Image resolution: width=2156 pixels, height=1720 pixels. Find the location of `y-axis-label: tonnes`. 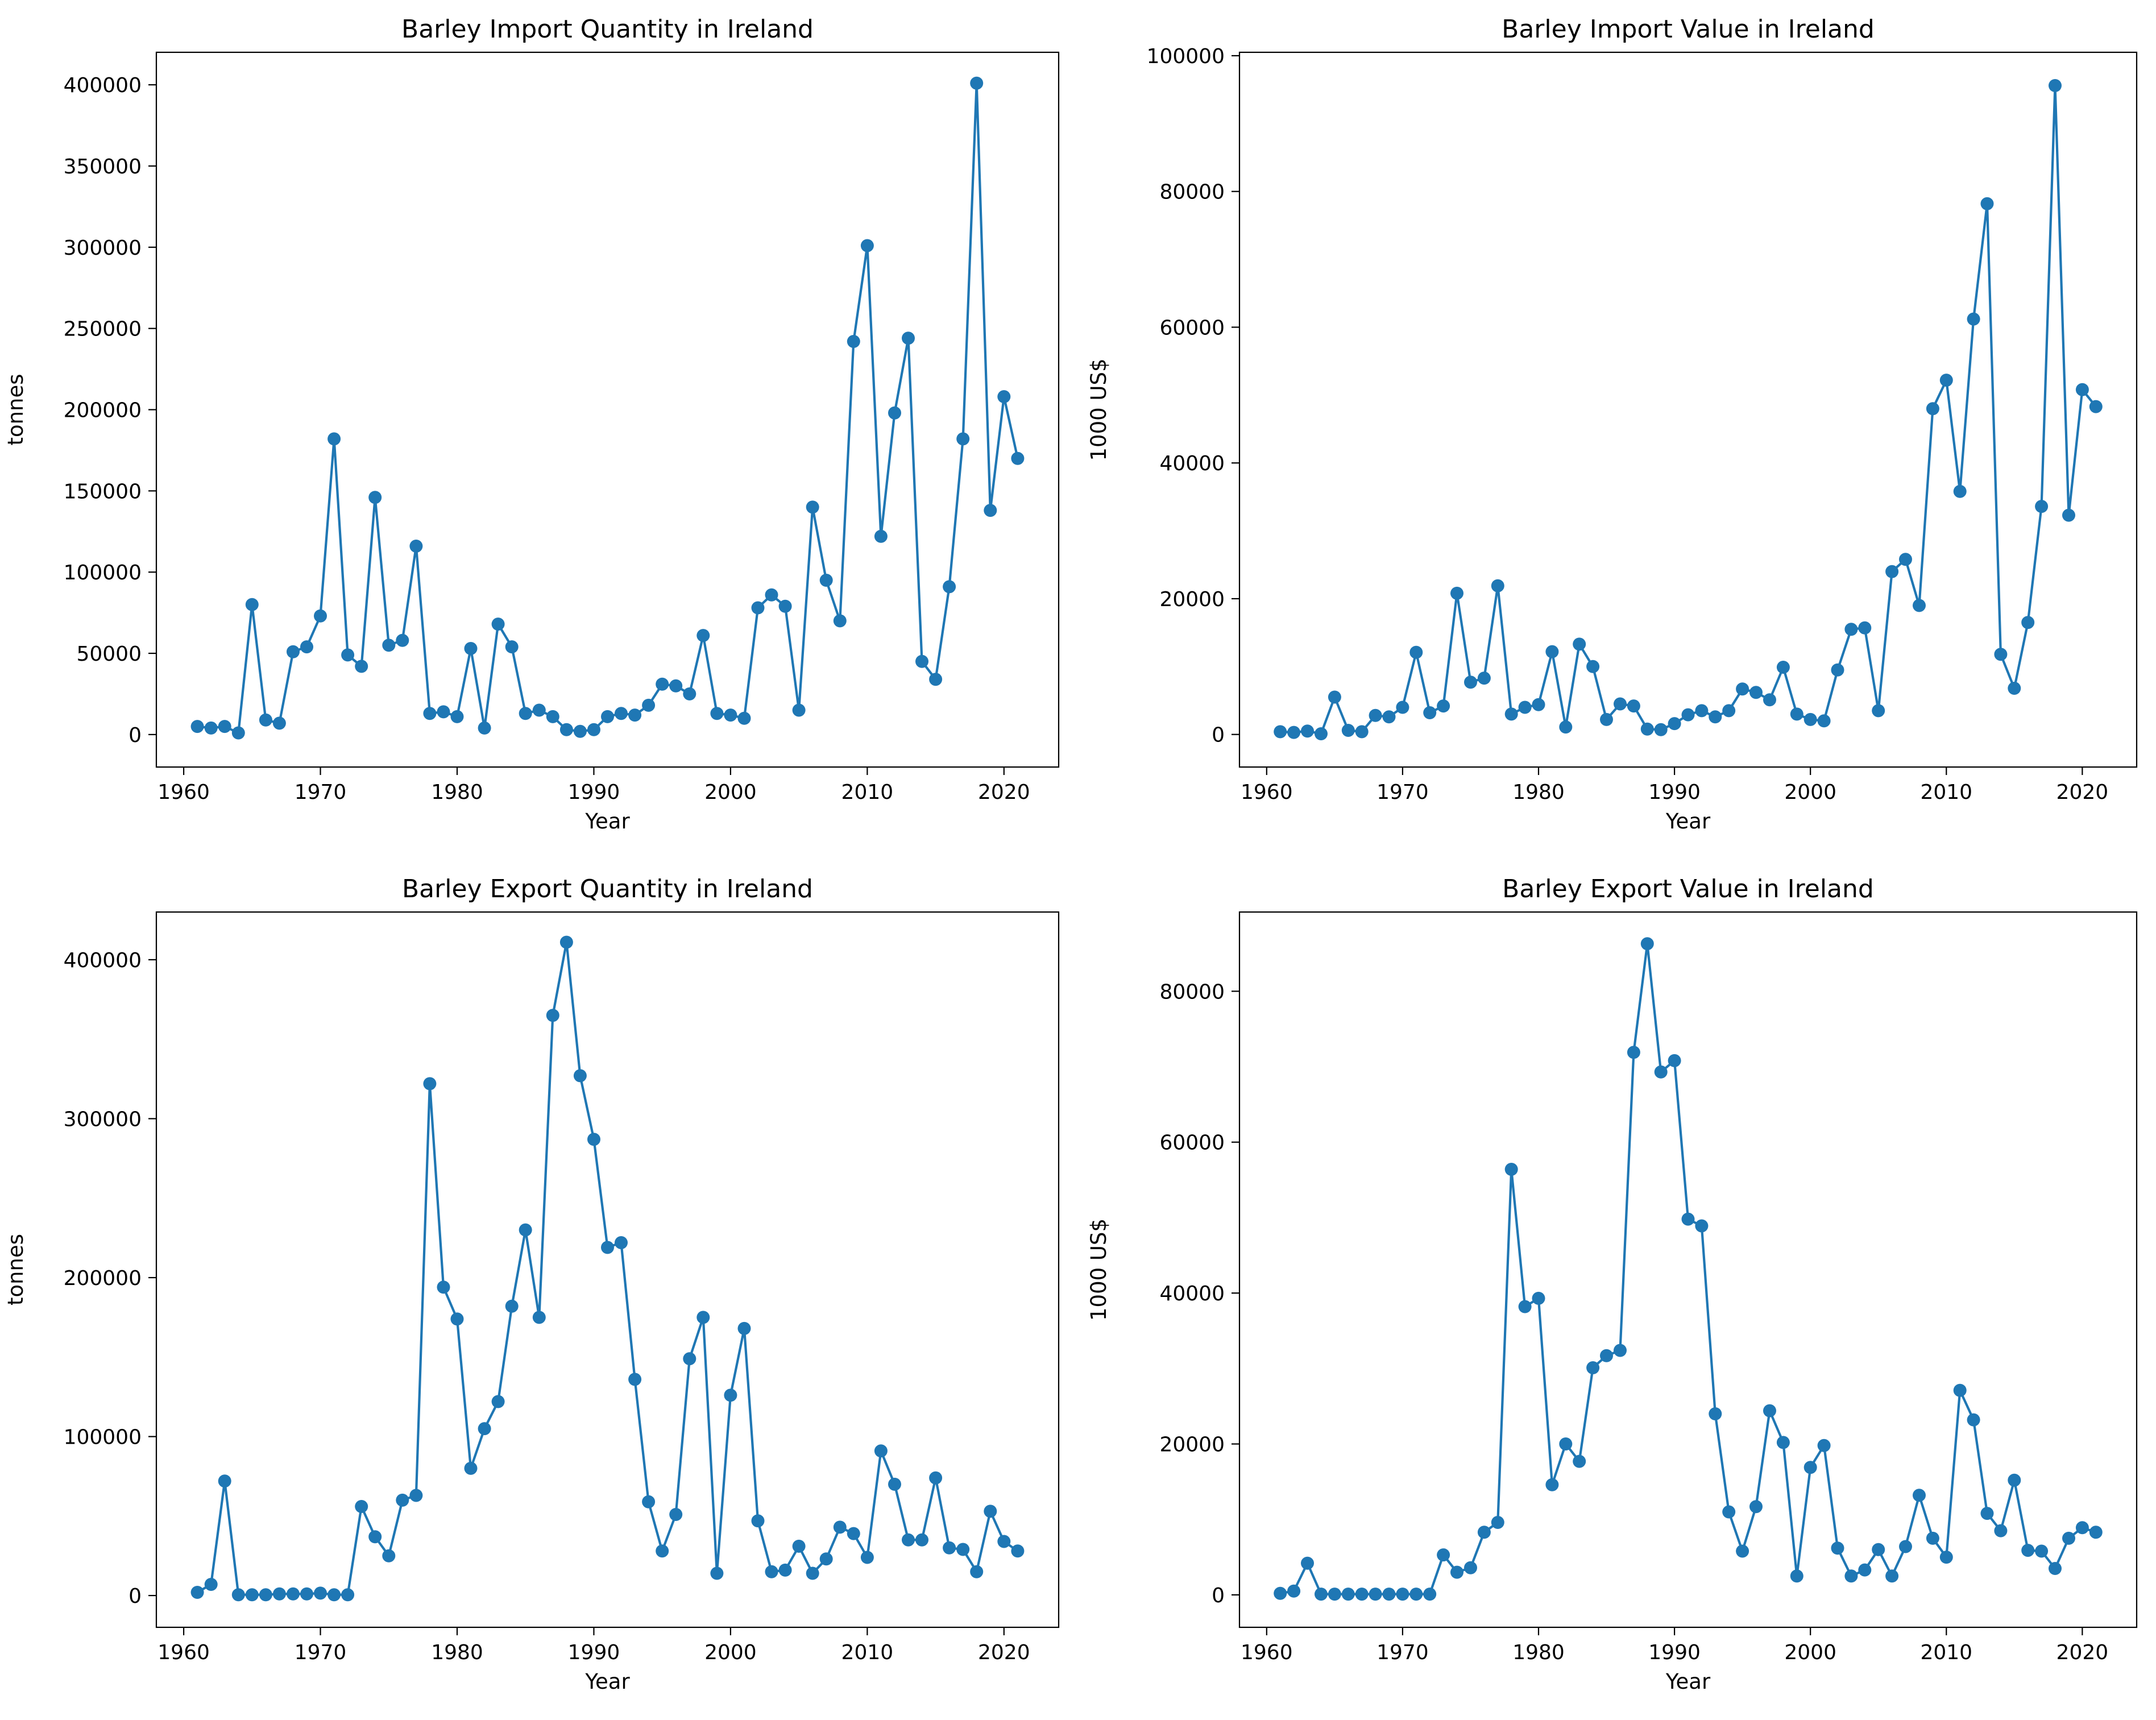

y-axis-label: tonnes is located at coordinates (15, 410).